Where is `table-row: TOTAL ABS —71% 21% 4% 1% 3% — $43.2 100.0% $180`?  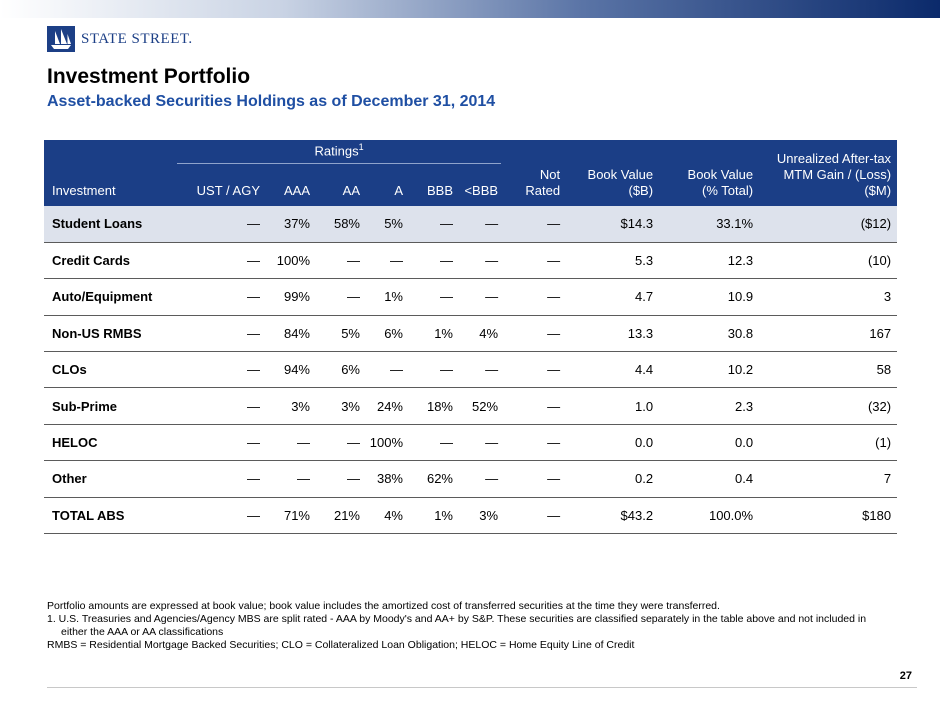 table-row: TOTAL ABS —71% 21% 4% 1% 3% — $43.2 100.0% $180 is located at coordinates (471, 516).